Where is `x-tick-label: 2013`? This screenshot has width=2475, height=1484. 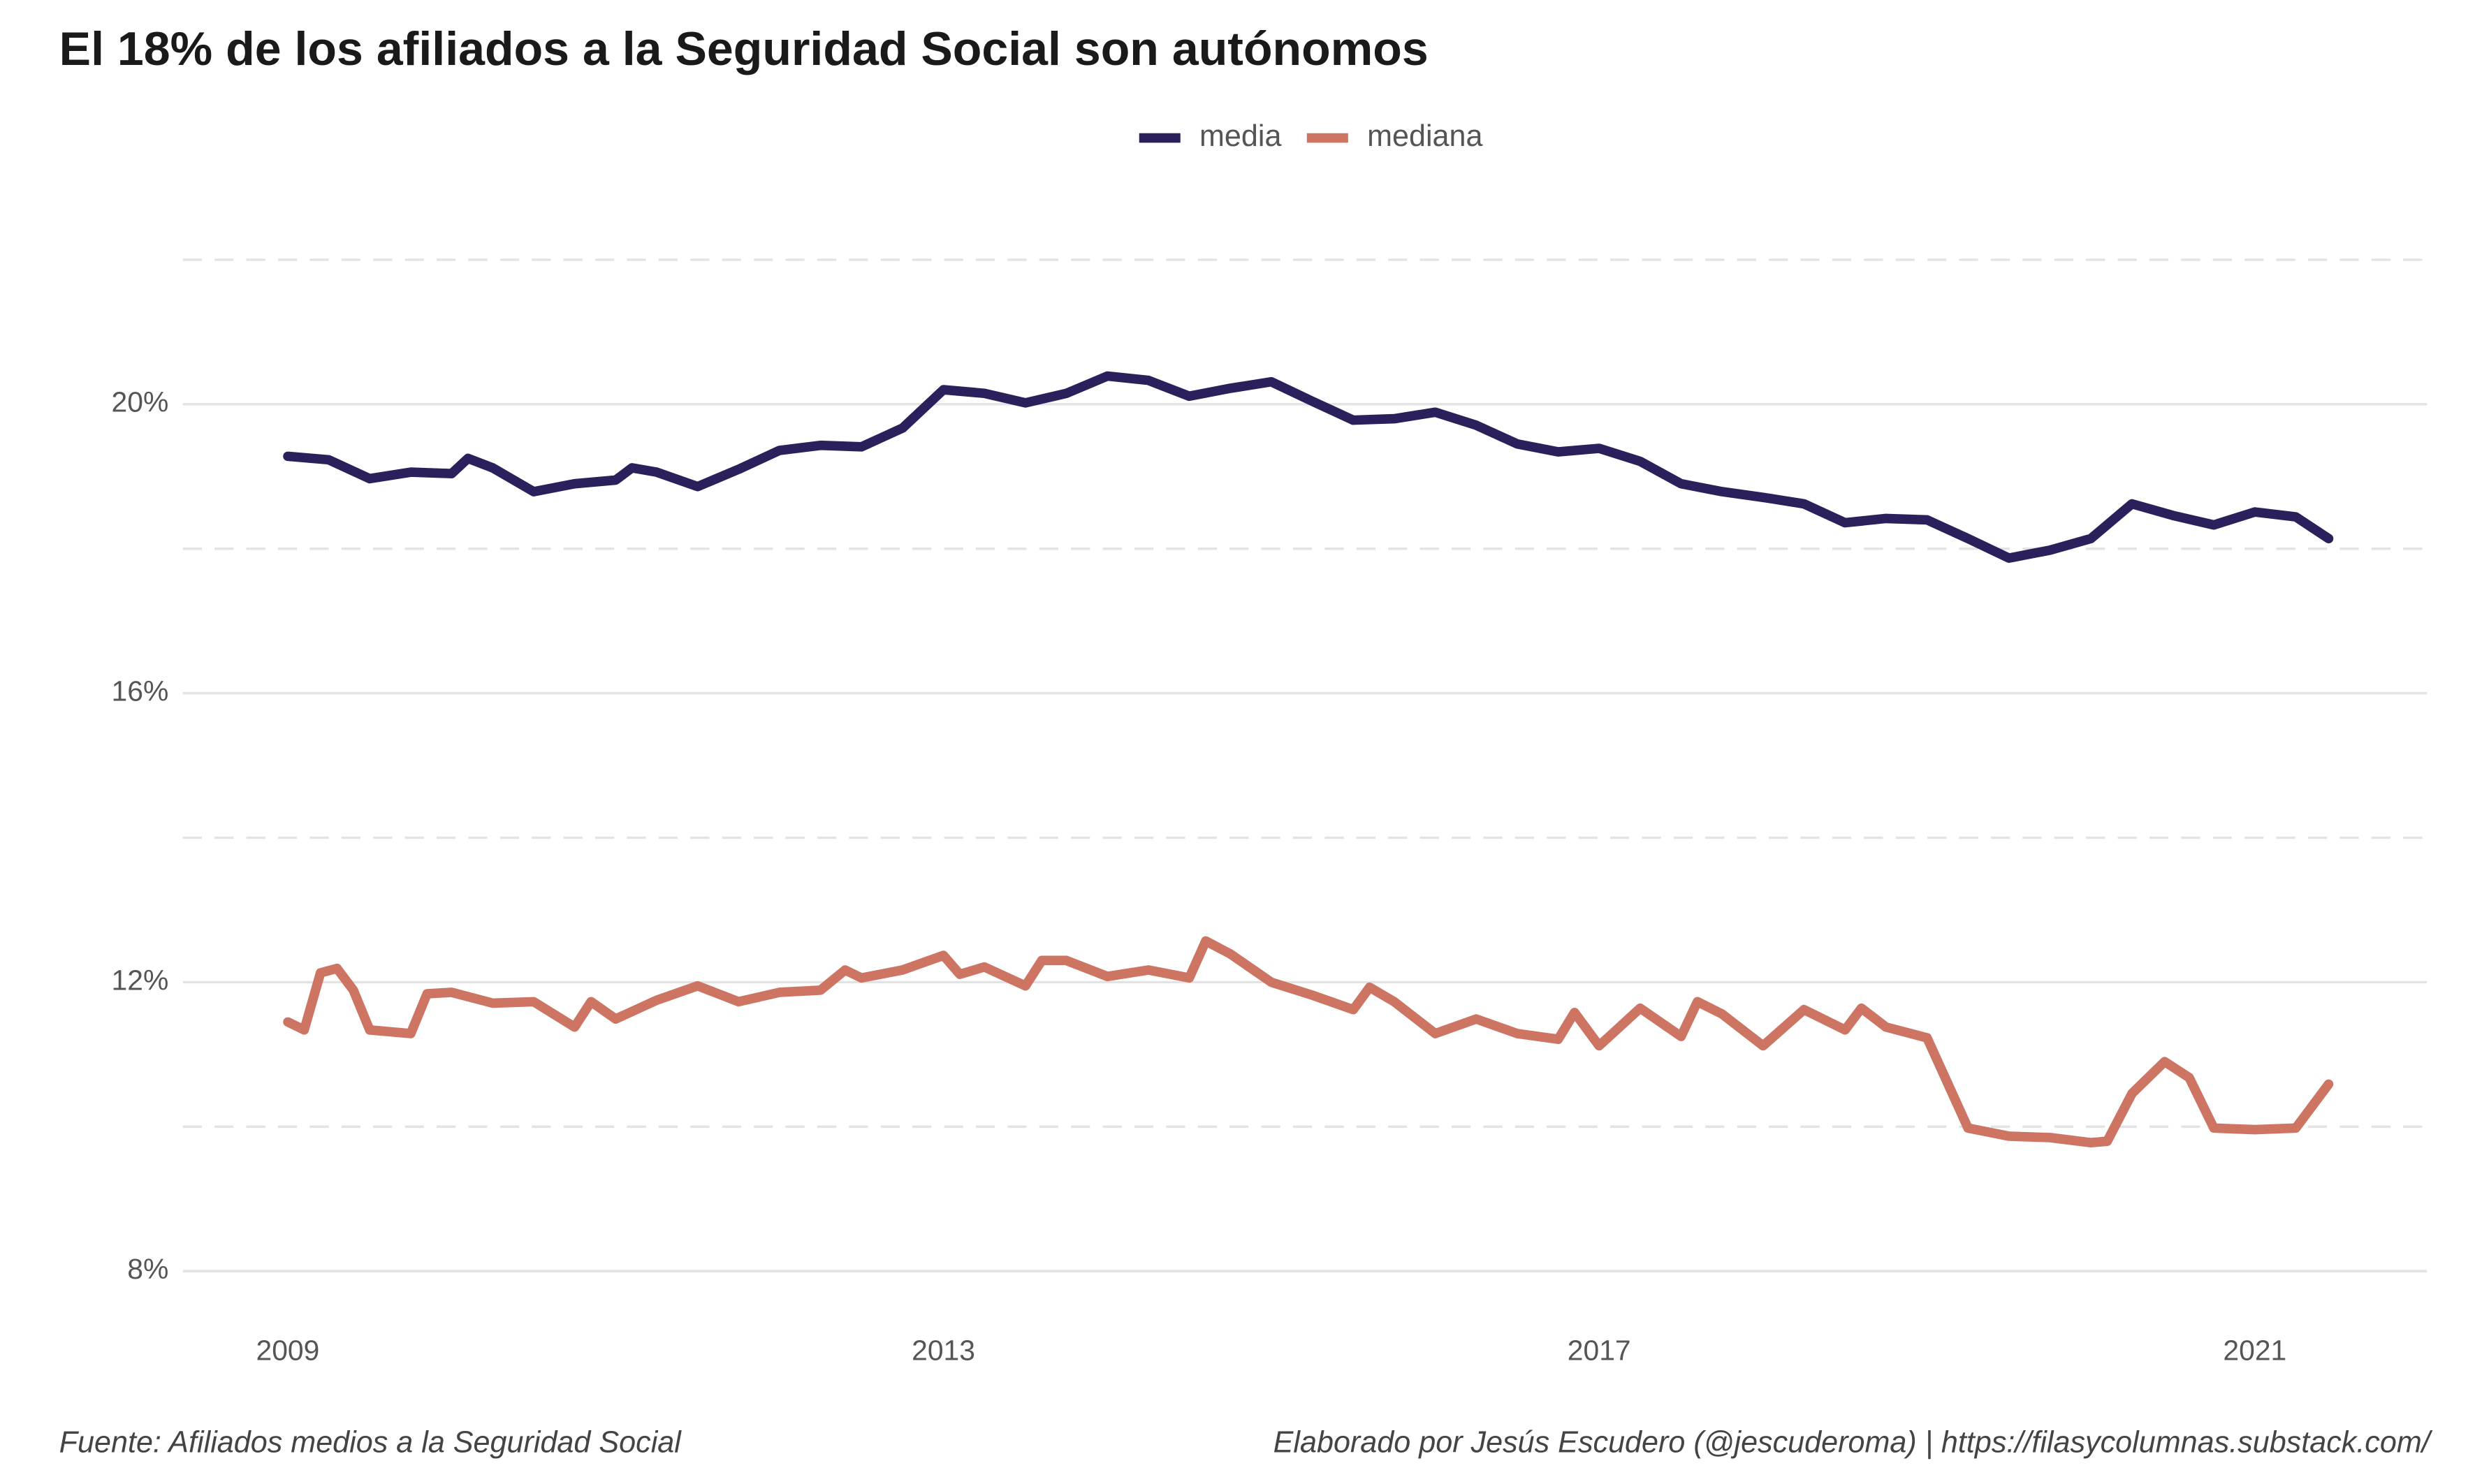 x-tick-label: 2013 is located at coordinates (943, 1350).